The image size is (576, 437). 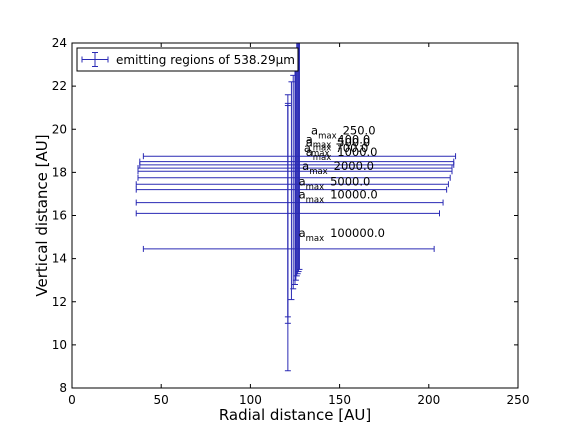 I want to click on legend-label: emitting regions of 538.29μm, so click(x=205, y=60).